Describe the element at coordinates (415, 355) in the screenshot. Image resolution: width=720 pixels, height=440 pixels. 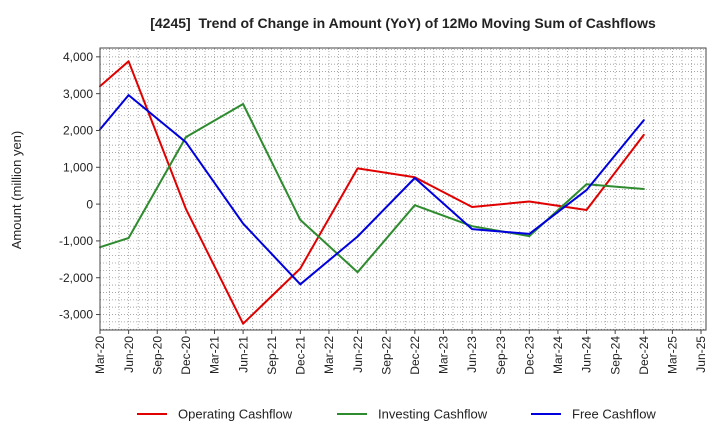
I see `x-tick-label: Dec-22` at that location.